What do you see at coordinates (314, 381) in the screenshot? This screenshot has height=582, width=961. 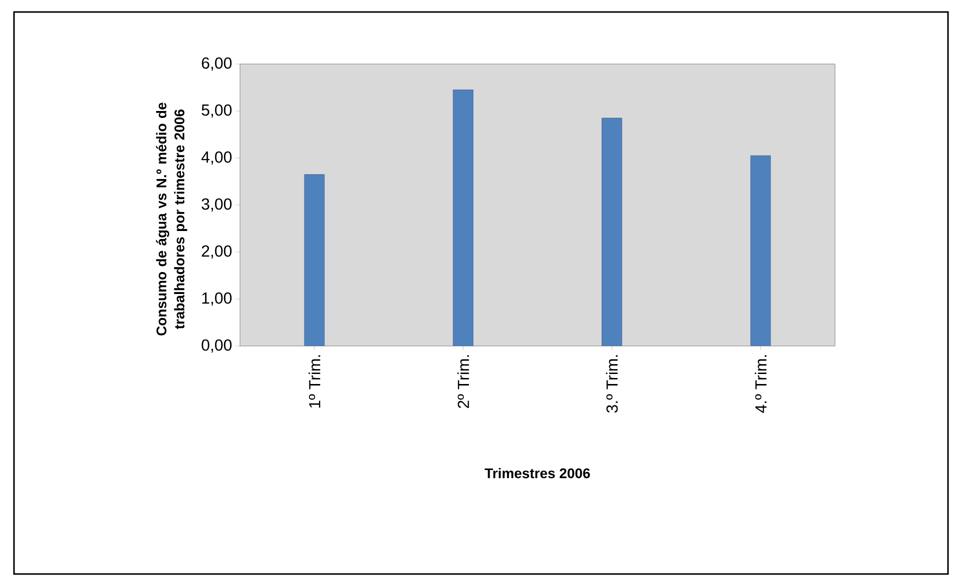 I see `x-tick-label: 1º Trim.` at bounding box center [314, 381].